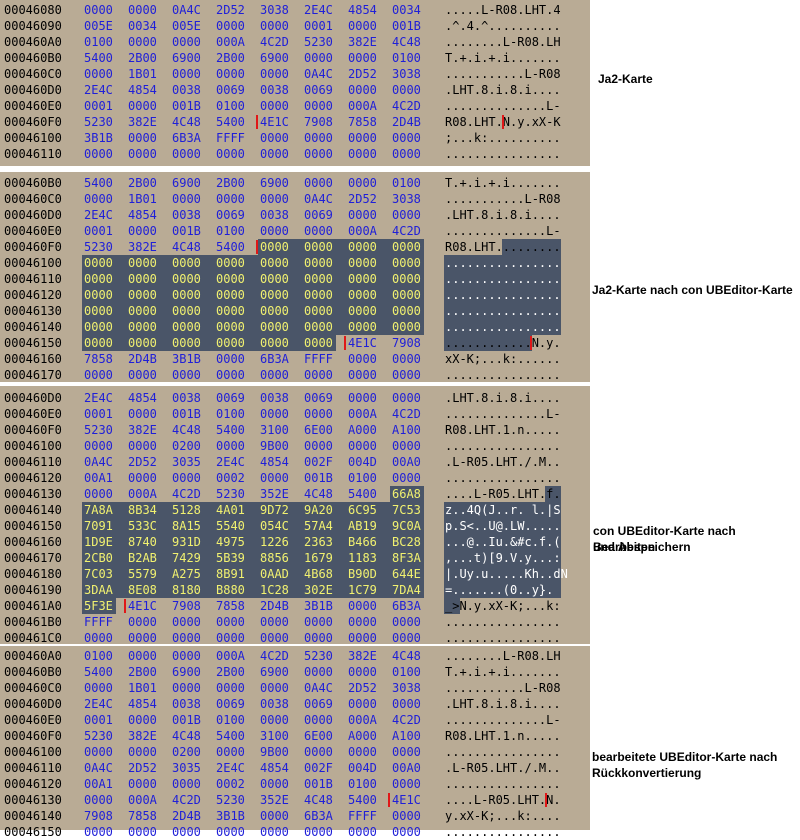 This screenshot has width=800, height=840. I want to click on hex-word: 002F, so click(318, 462).